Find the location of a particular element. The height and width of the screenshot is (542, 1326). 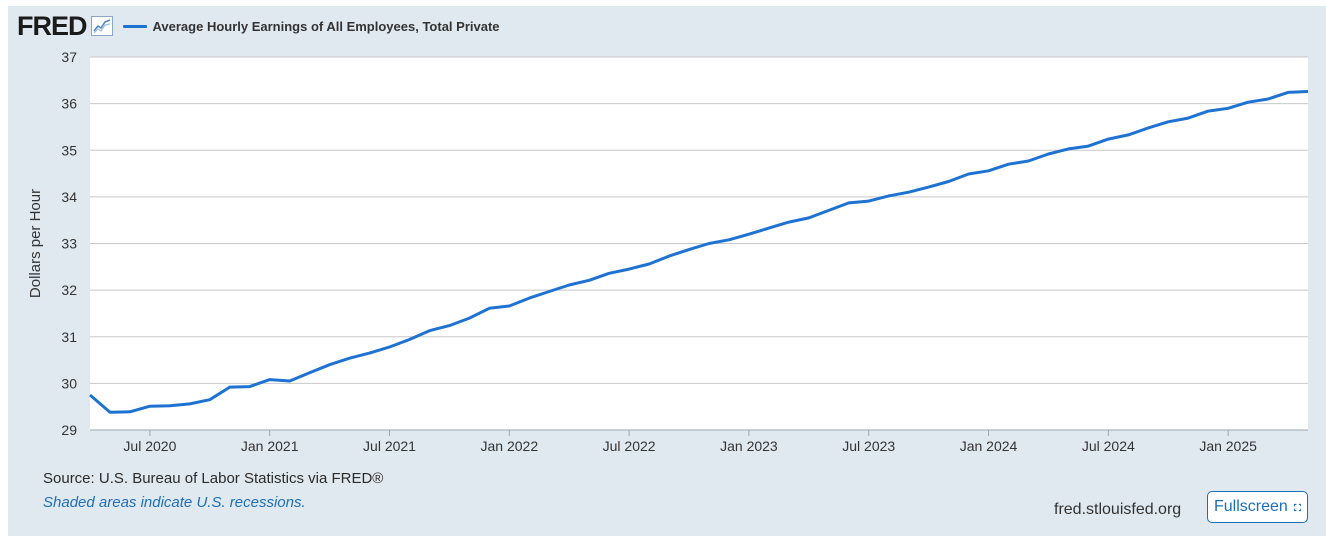

fullscreen-button: Fullscreen is located at coordinates (1257, 507).